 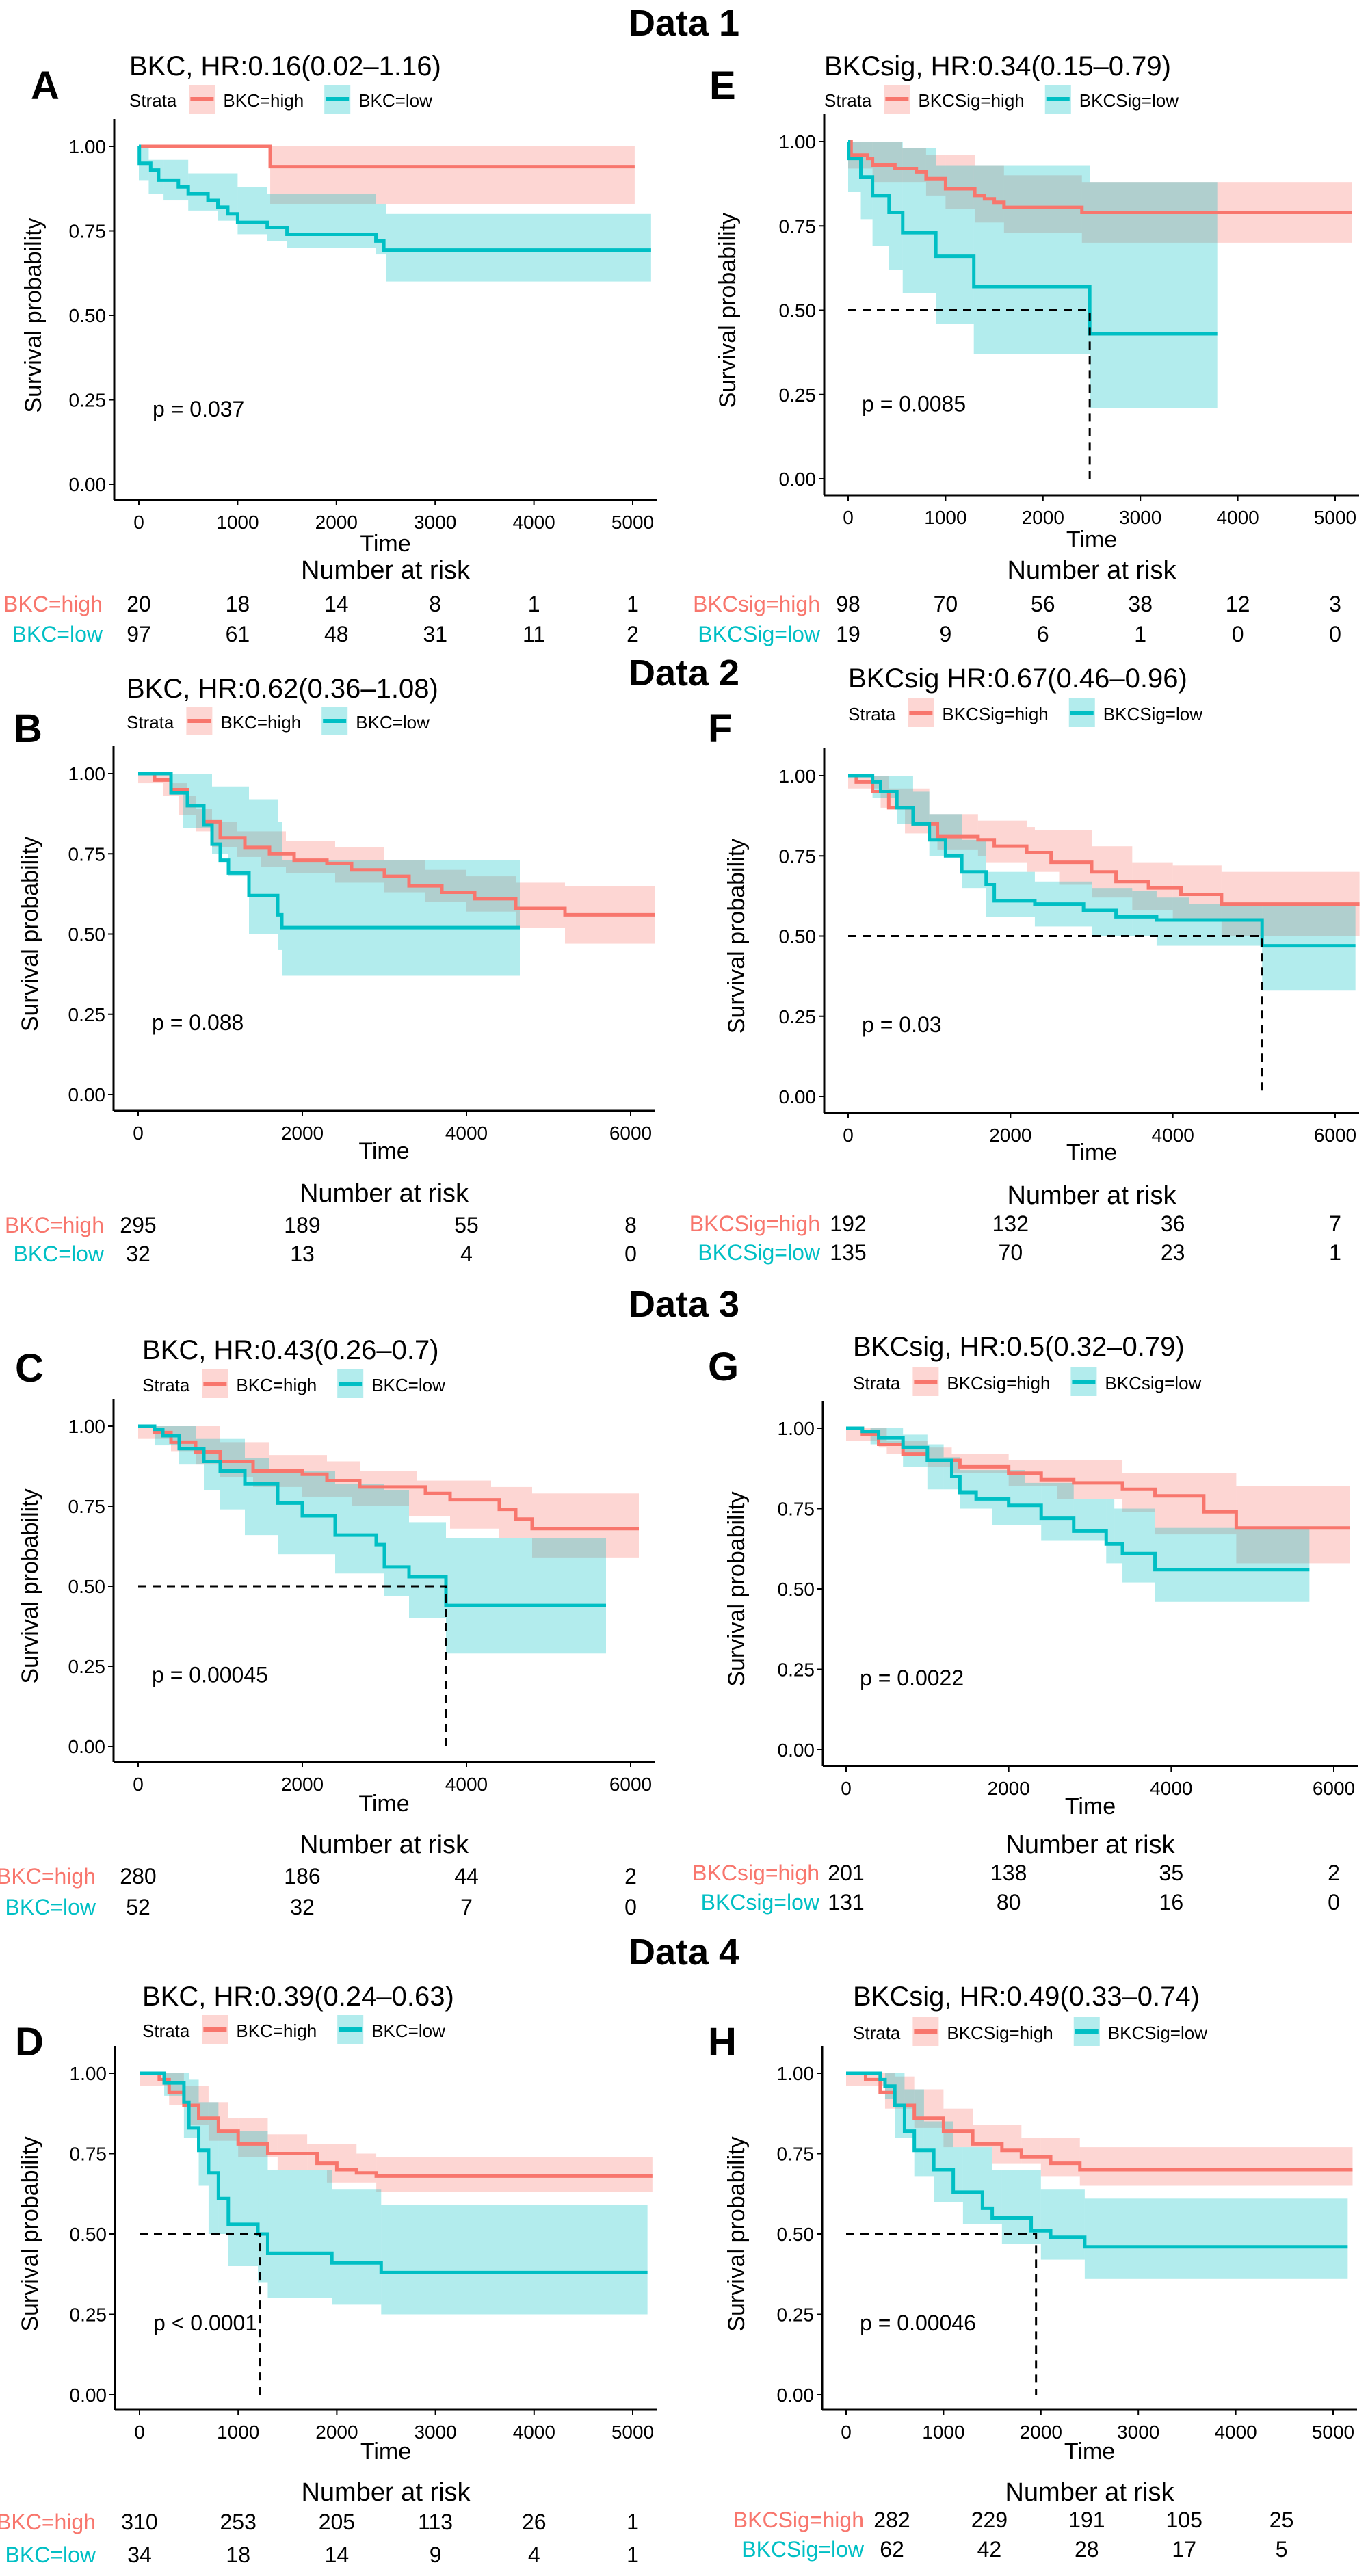 I want to click on panel-letter: F, so click(x=720, y=729).